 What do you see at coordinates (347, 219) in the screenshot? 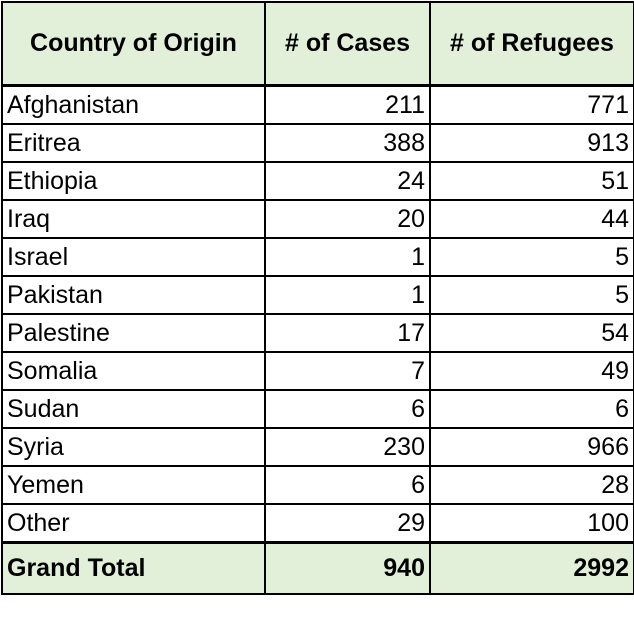
I see `cases-cell: 20` at bounding box center [347, 219].